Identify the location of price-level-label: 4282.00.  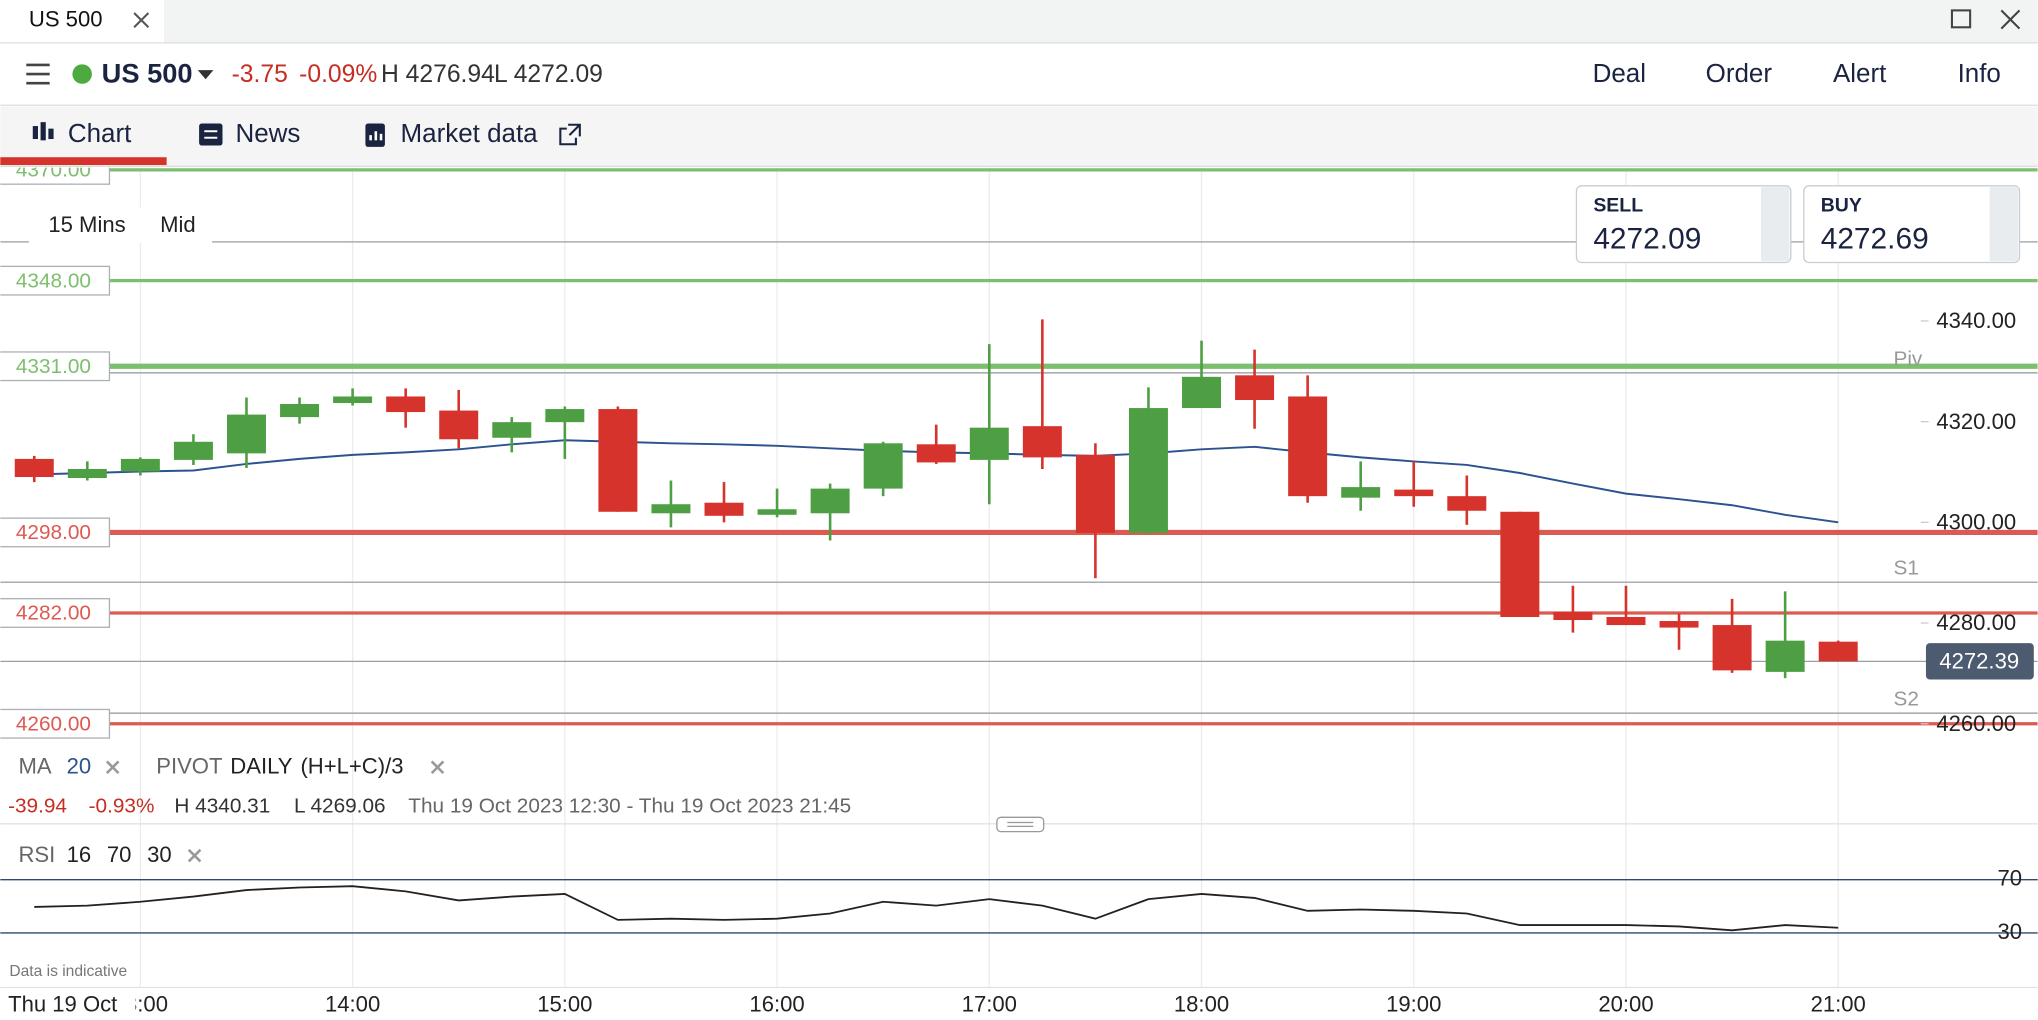
(53, 613).